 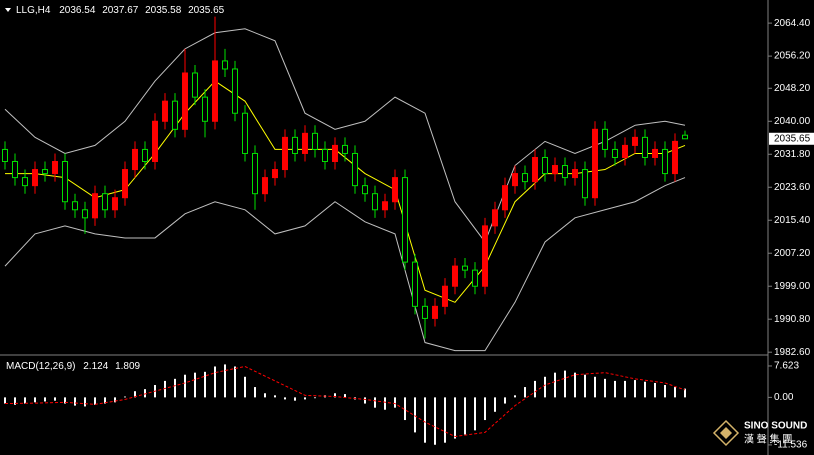 What do you see at coordinates (792, 121) in the screenshot?
I see `y-tick-label: 2040.00` at bounding box center [792, 121].